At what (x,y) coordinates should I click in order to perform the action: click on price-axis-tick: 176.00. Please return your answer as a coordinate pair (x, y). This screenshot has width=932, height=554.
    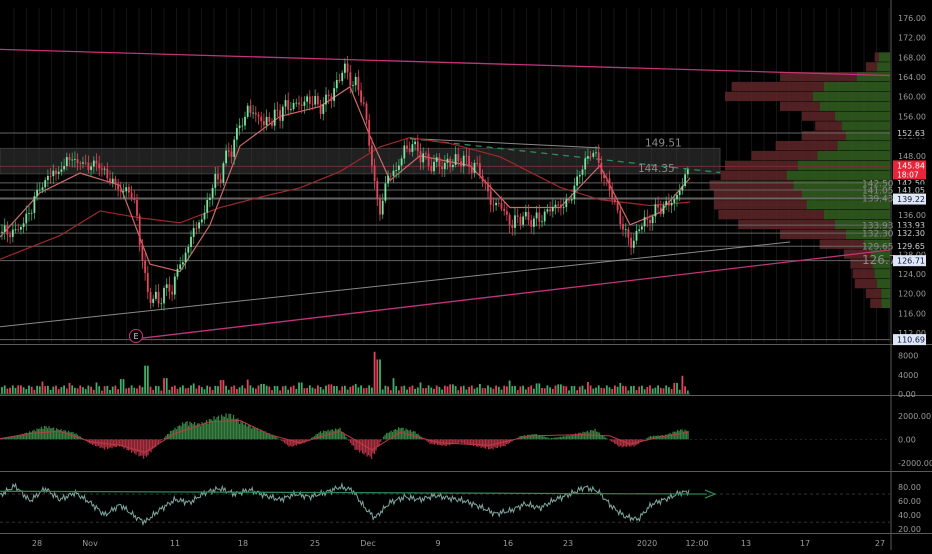
    Looking at the image, I should click on (912, 18).